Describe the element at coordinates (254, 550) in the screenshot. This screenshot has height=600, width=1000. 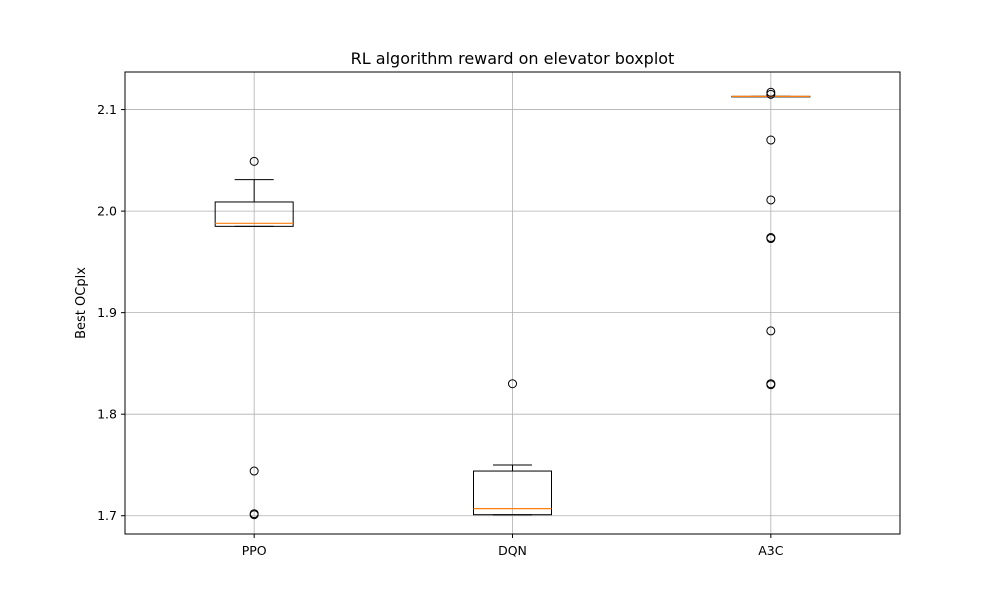
I see `x-tick-label: PPO` at that location.